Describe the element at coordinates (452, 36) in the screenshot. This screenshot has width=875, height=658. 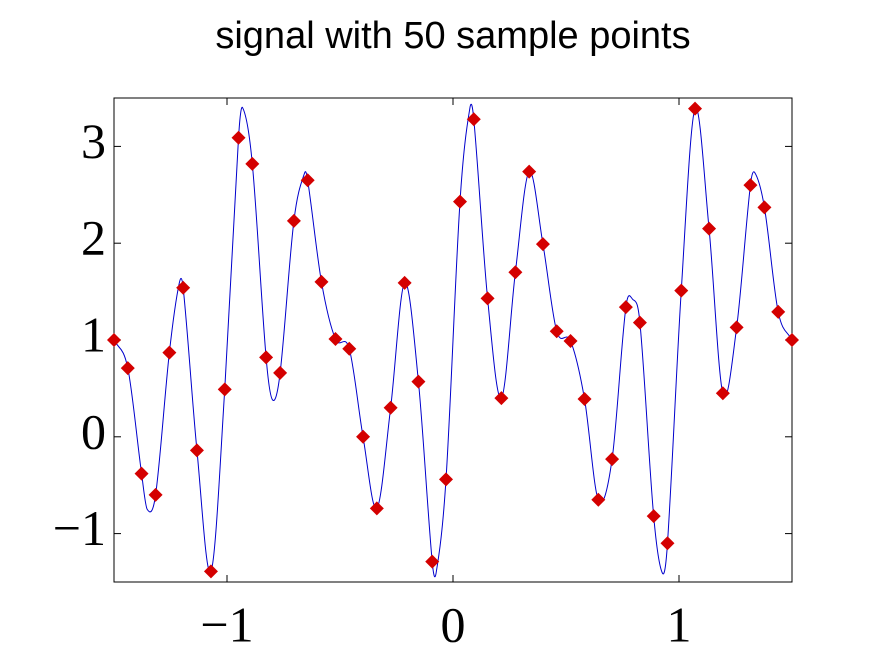
I see `chart-title: signal with 50 sample points` at that location.